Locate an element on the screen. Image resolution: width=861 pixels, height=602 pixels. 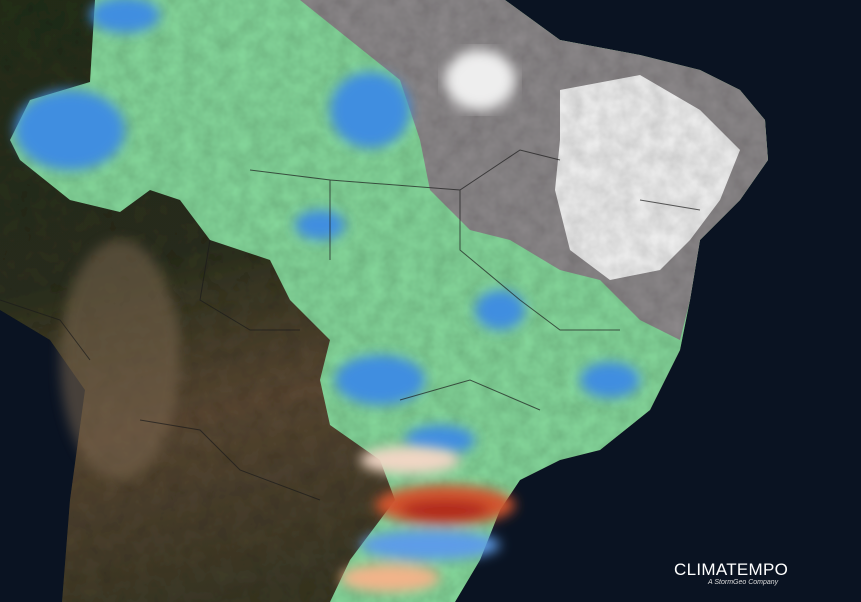
logo-name: CLIMATEMPO is located at coordinates (731, 569).